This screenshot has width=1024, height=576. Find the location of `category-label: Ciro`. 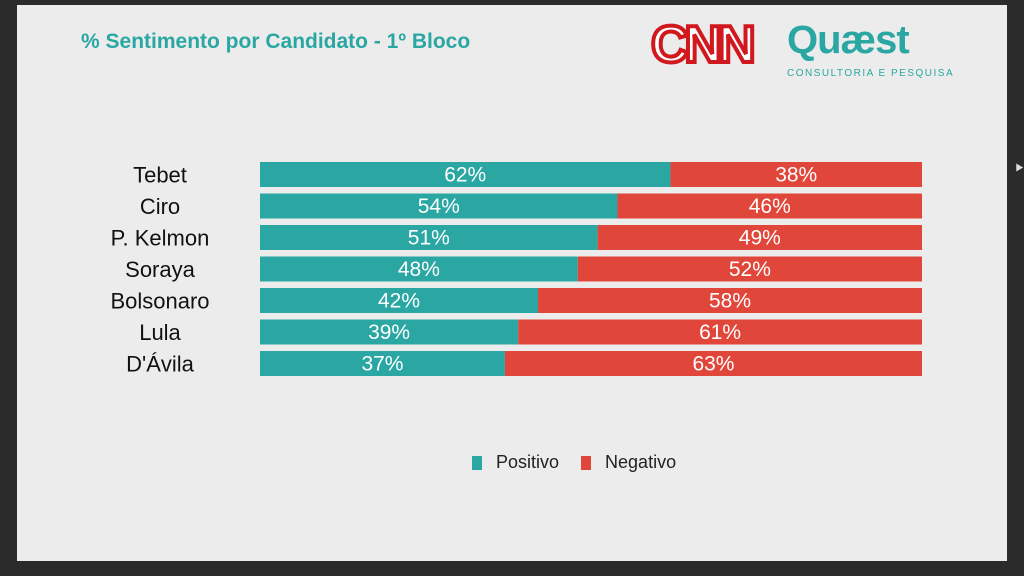

category-label: Ciro is located at coordinates (160, 206).